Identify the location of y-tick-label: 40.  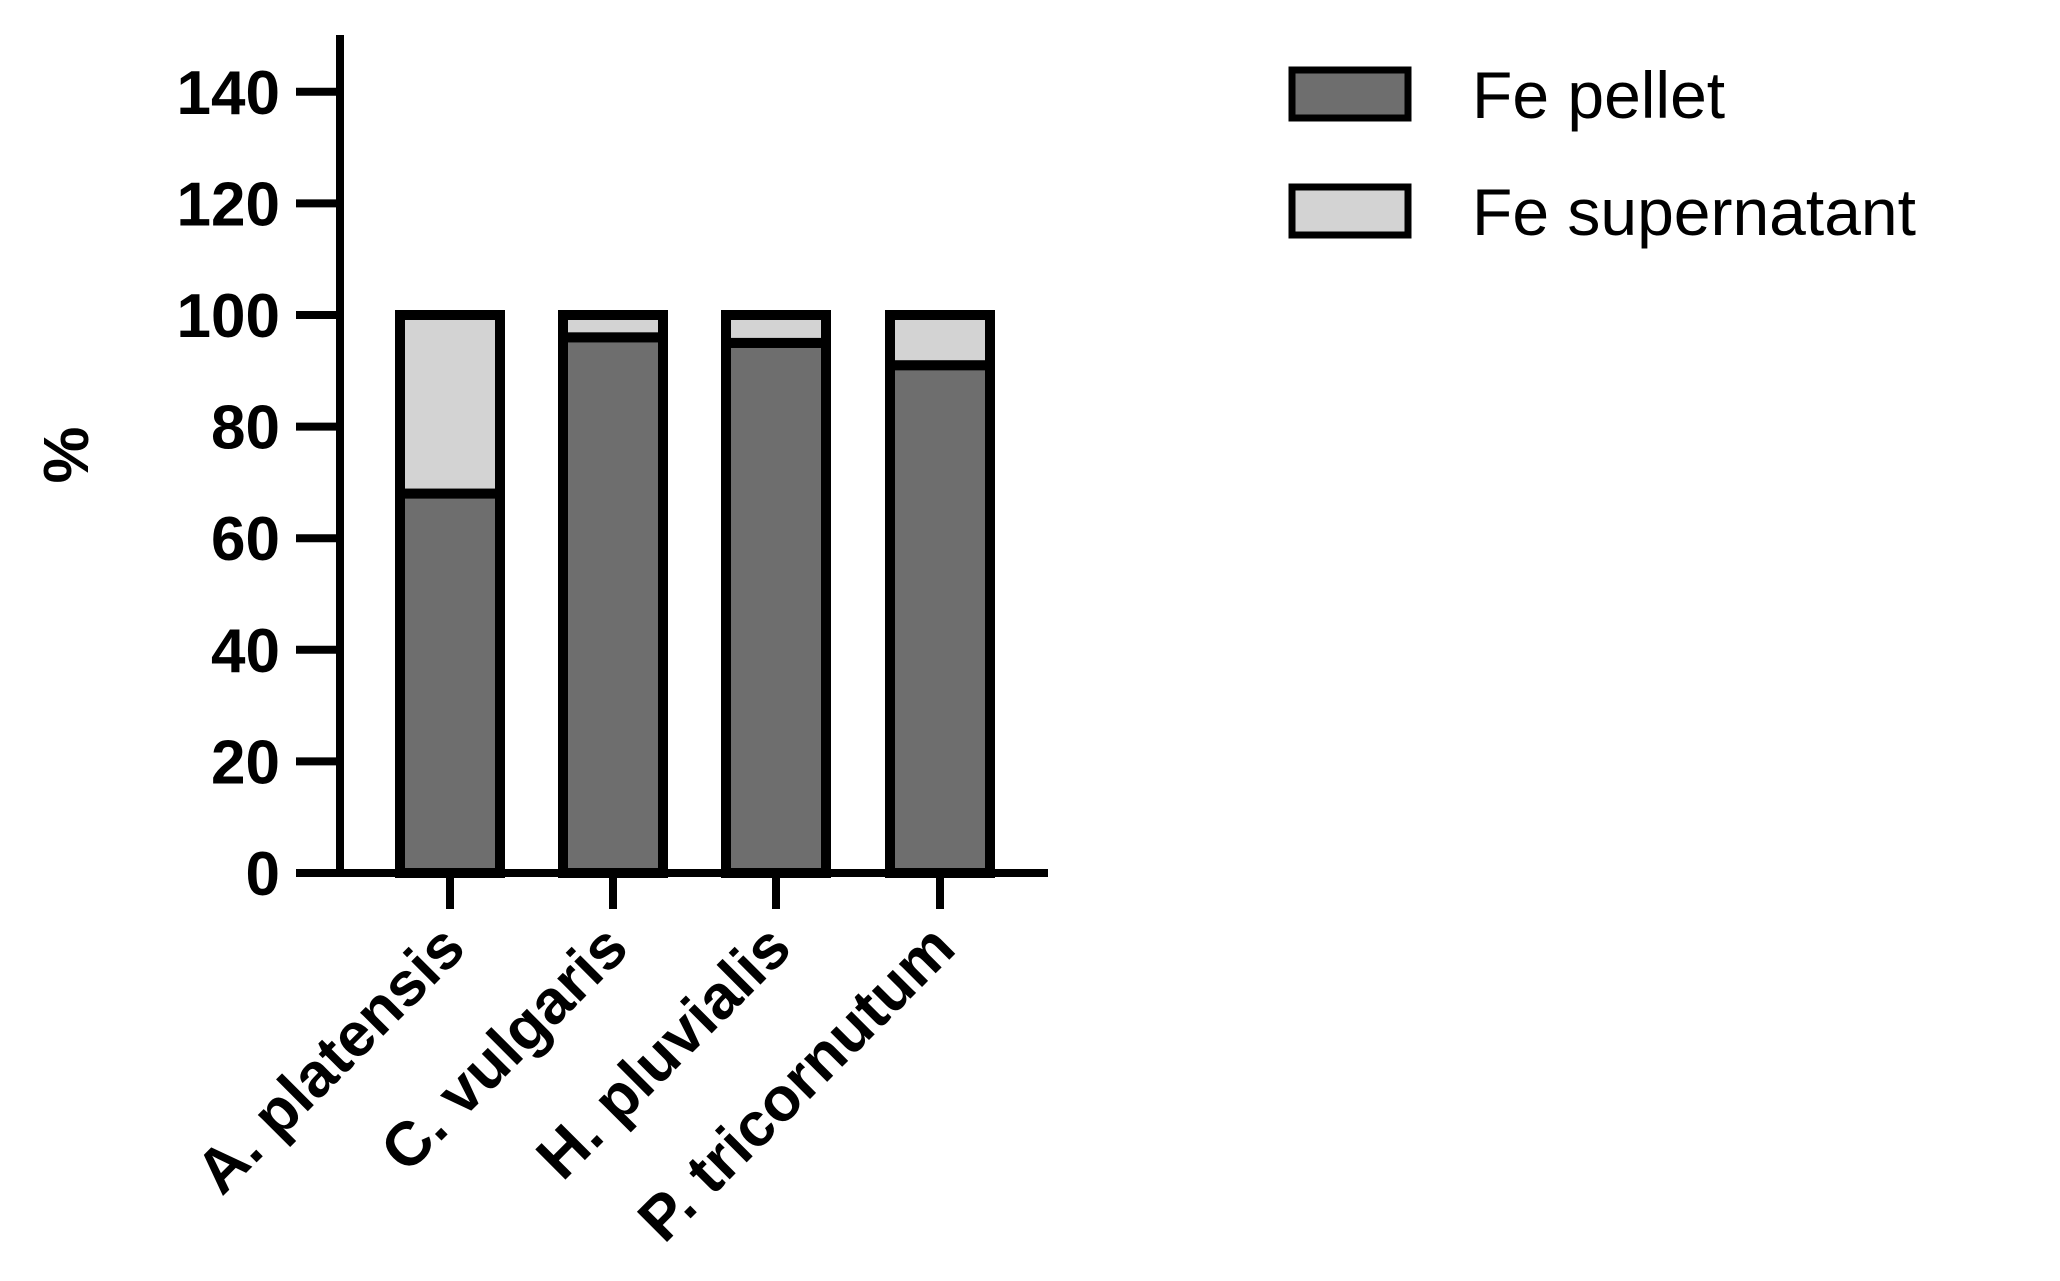
(245, 651).